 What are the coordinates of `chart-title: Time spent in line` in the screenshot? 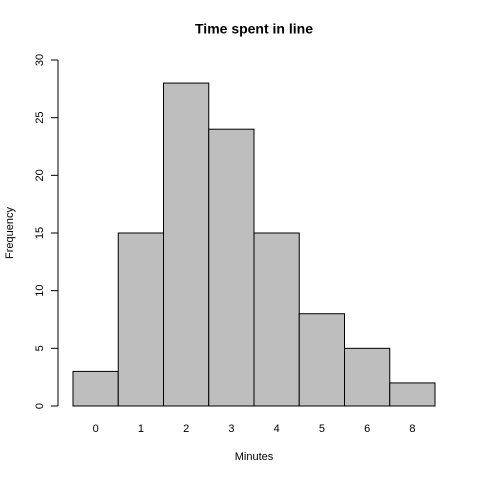 It's located at (254, 29).